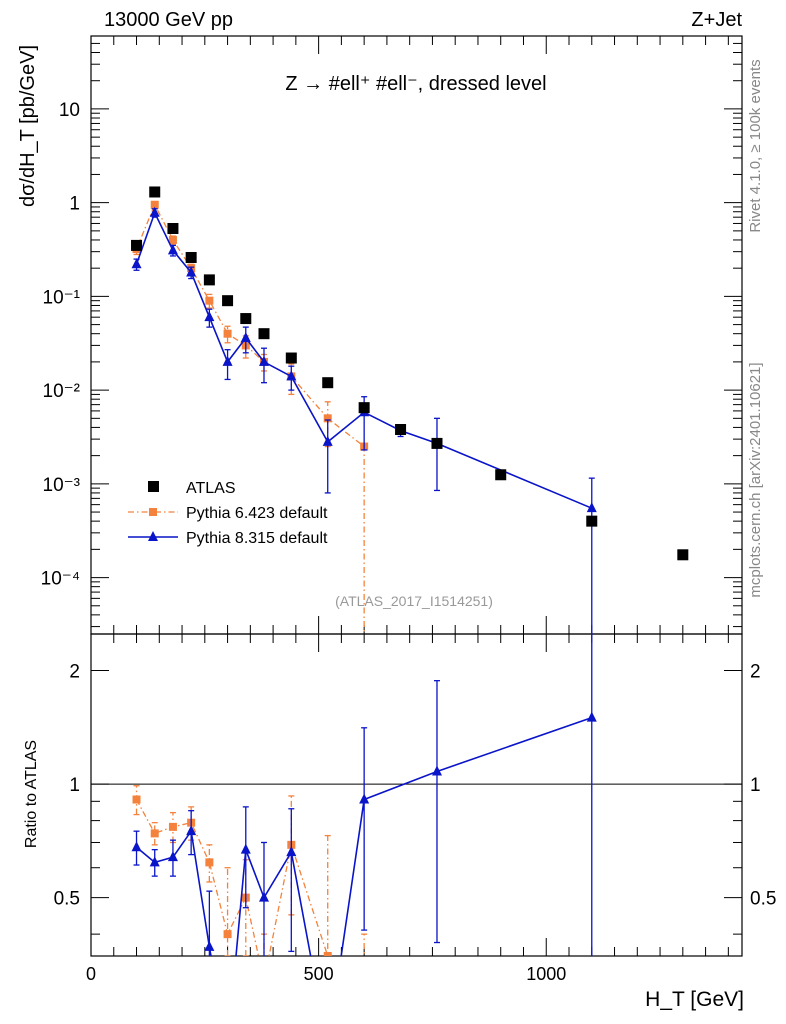  I want to click on main-y-tick-label: 1, so click(74, 204).